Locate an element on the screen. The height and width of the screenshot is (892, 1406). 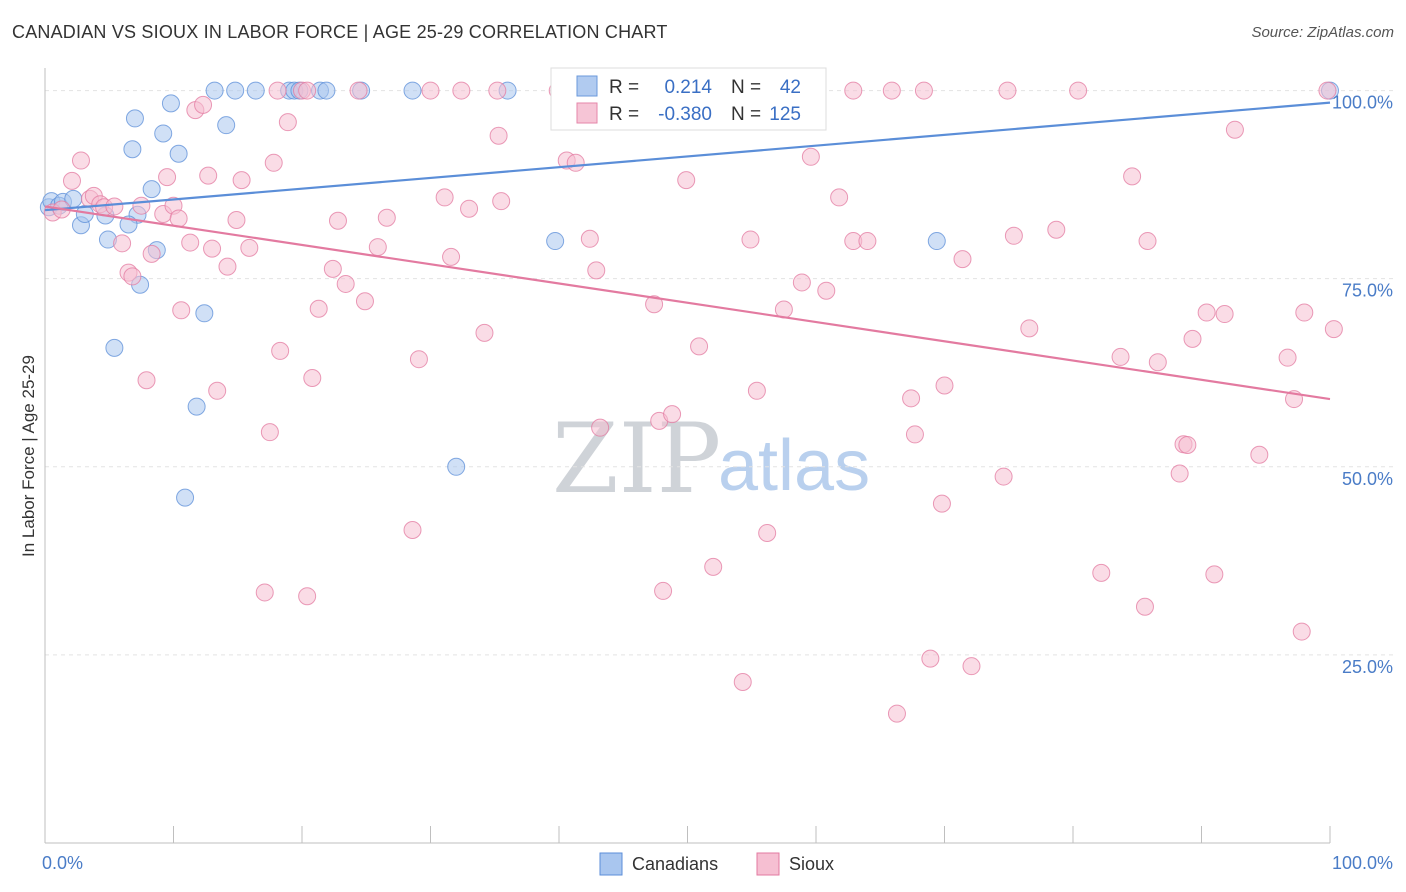
stats-r-canadians: 0.214 is located at coordinates (688, 87).